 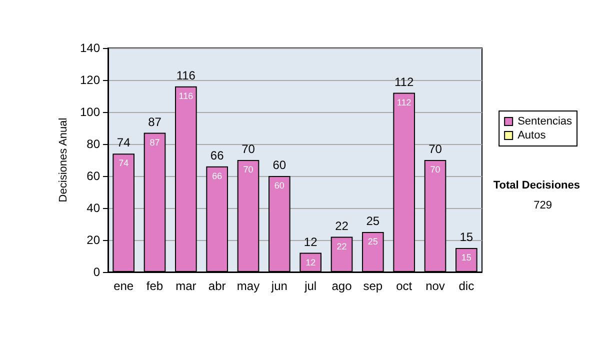 I want to click on data-label: 22, so click(x=341, y=246).